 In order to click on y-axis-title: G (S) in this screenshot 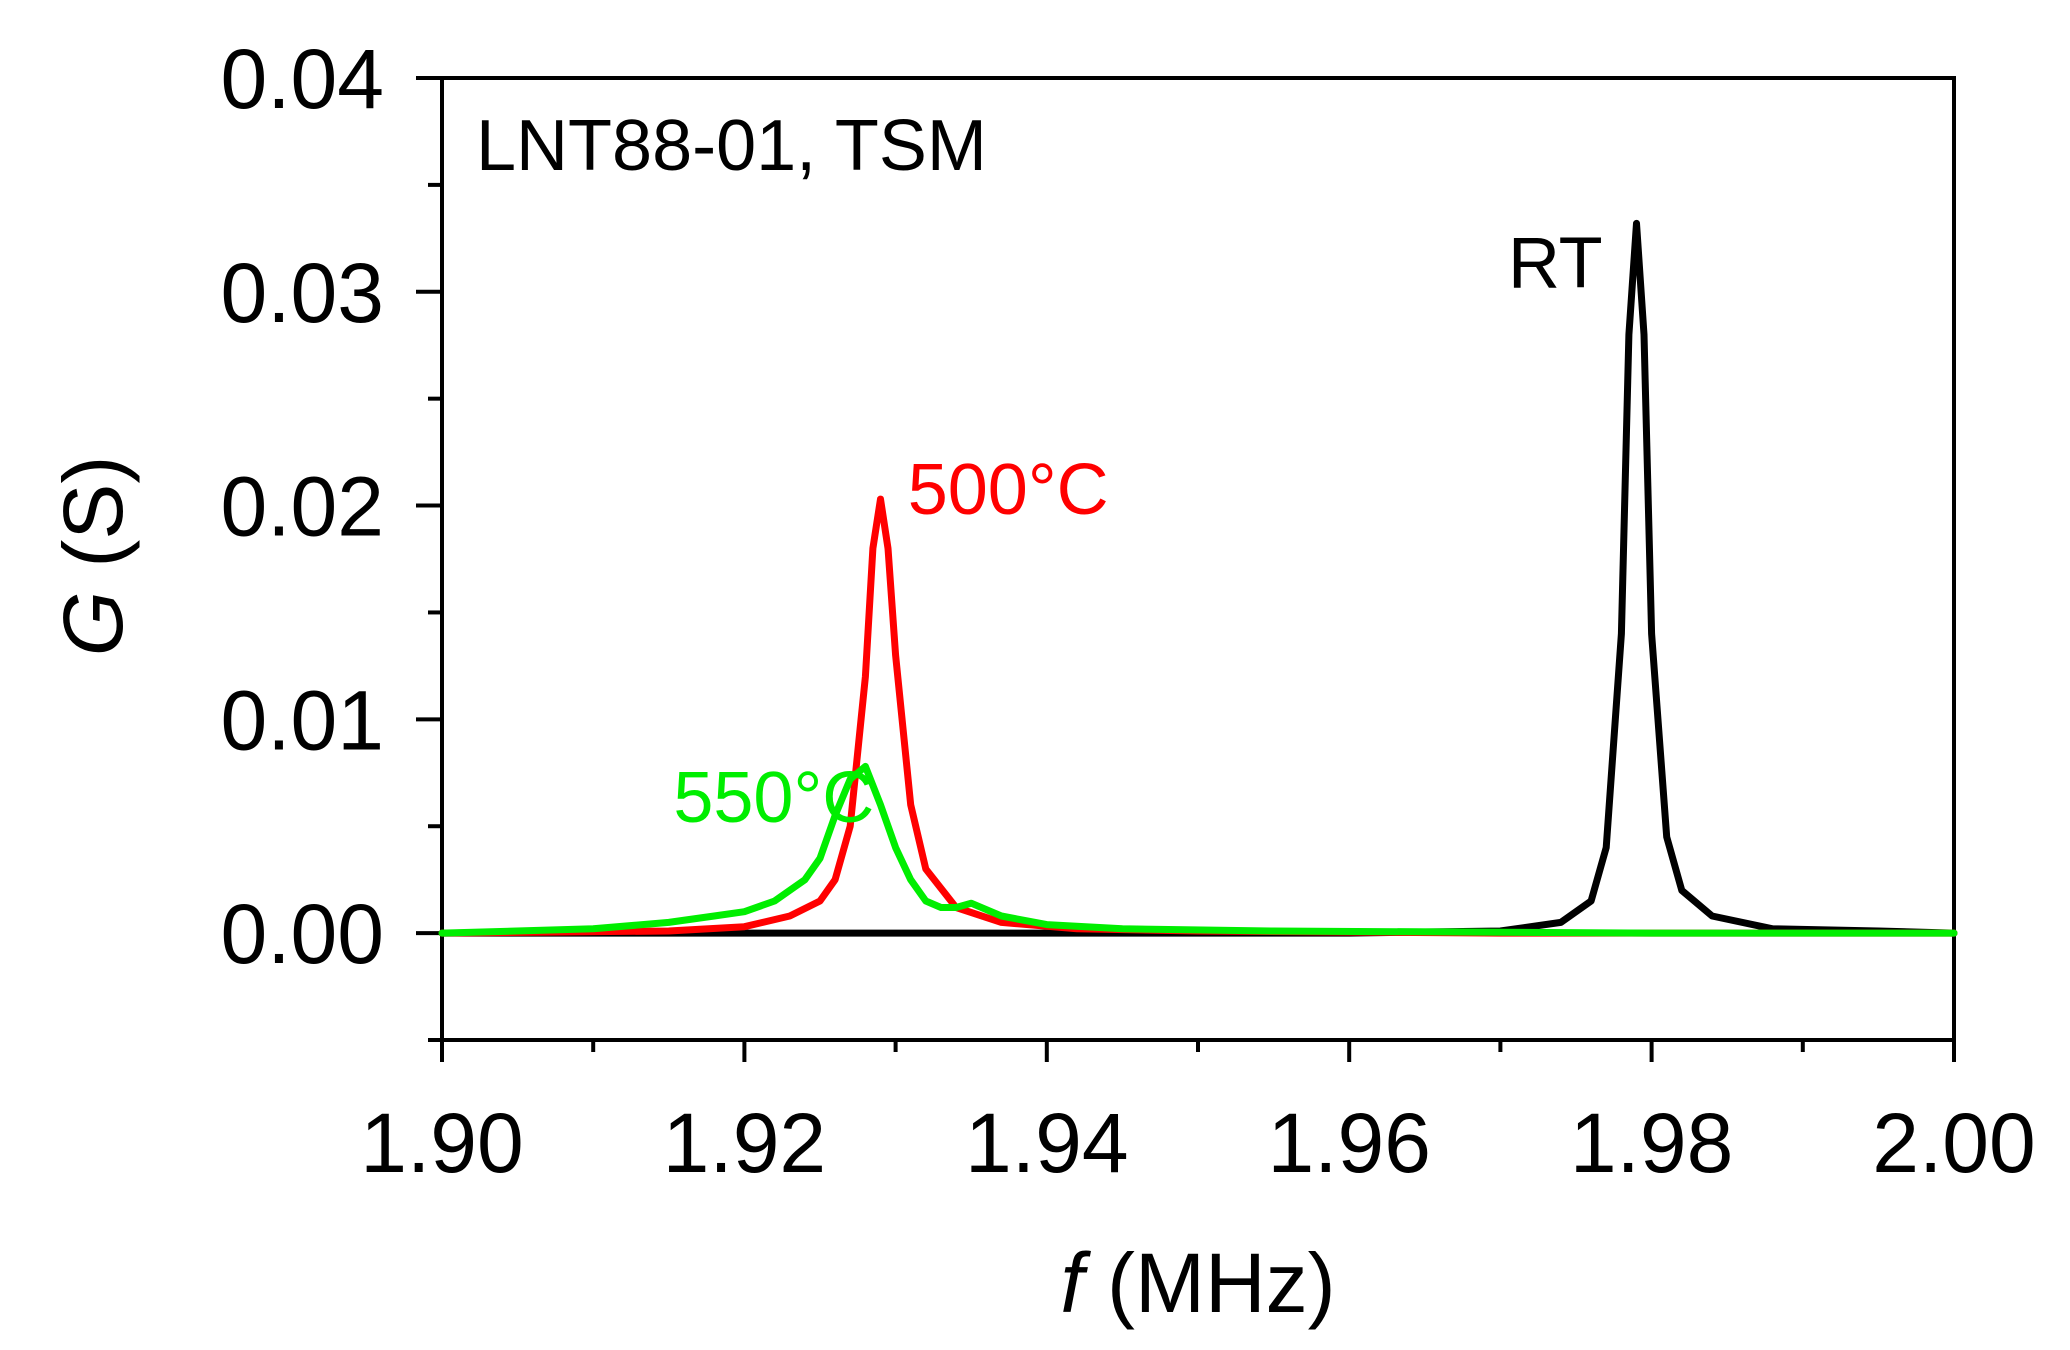, I will do `click(93, 556)`.